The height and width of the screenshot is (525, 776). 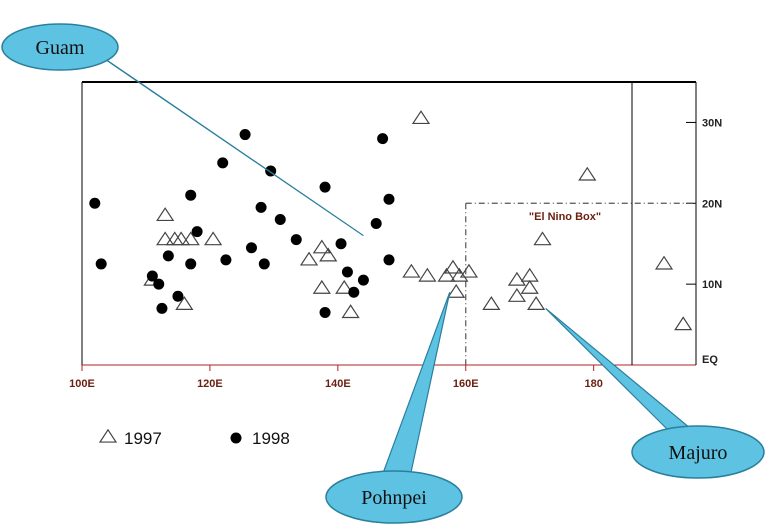 I want to click on y-tick-label: EQ, so click(x=710, y=360).